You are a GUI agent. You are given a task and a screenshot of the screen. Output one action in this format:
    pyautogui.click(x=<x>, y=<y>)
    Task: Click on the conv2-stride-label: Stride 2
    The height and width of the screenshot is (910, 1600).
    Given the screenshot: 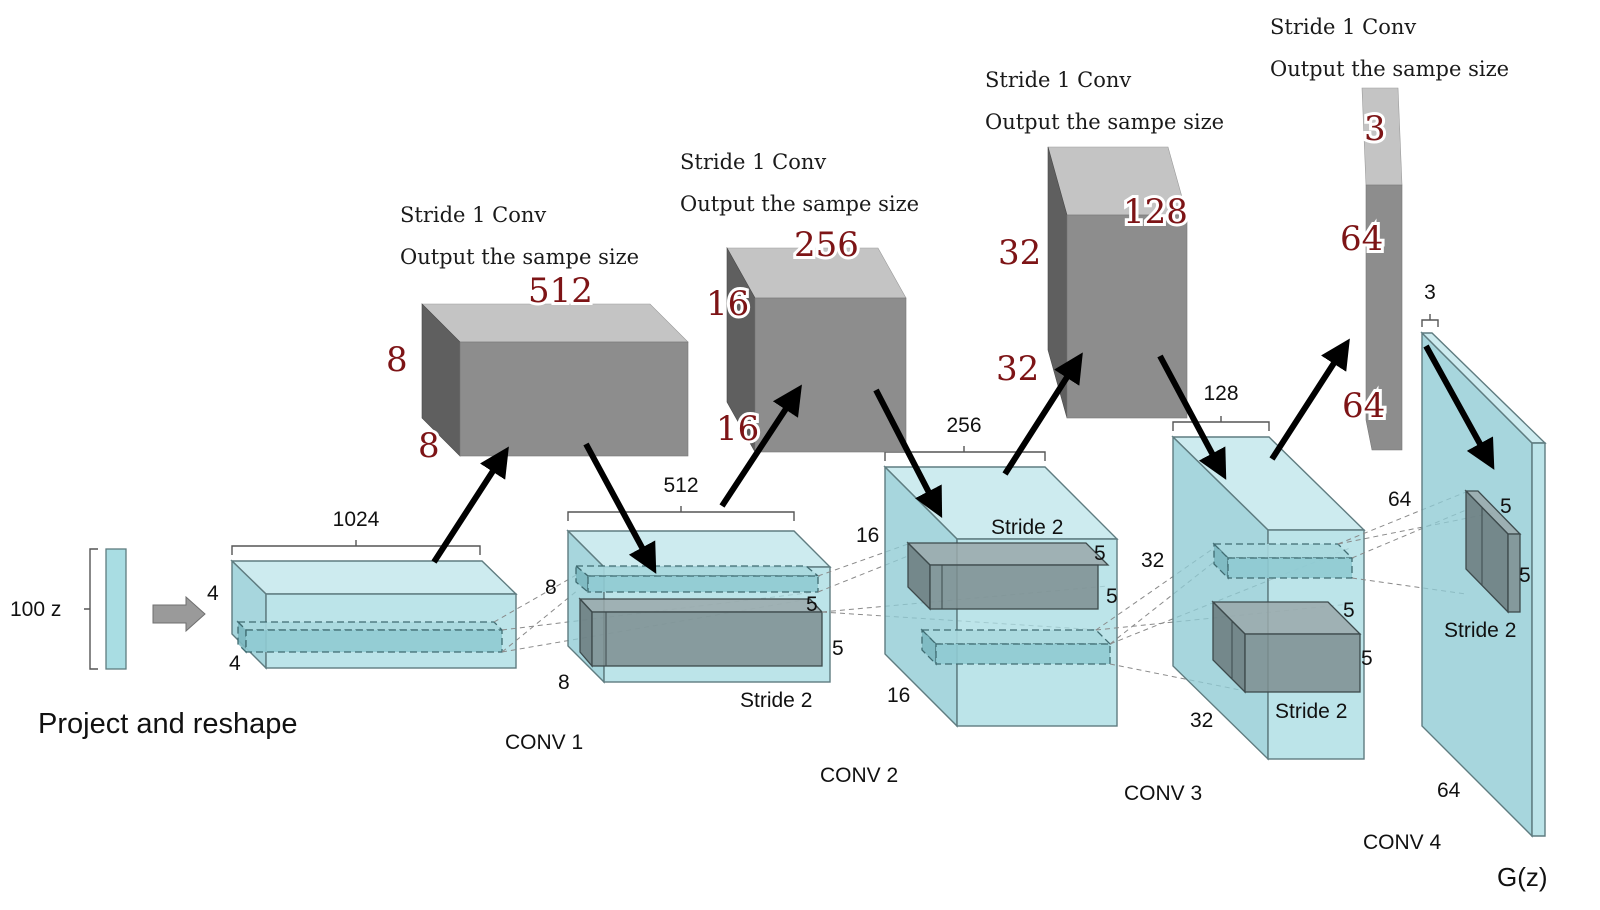 What is the action you would take?
    pyautogui.click(x=1027, y=527)
    